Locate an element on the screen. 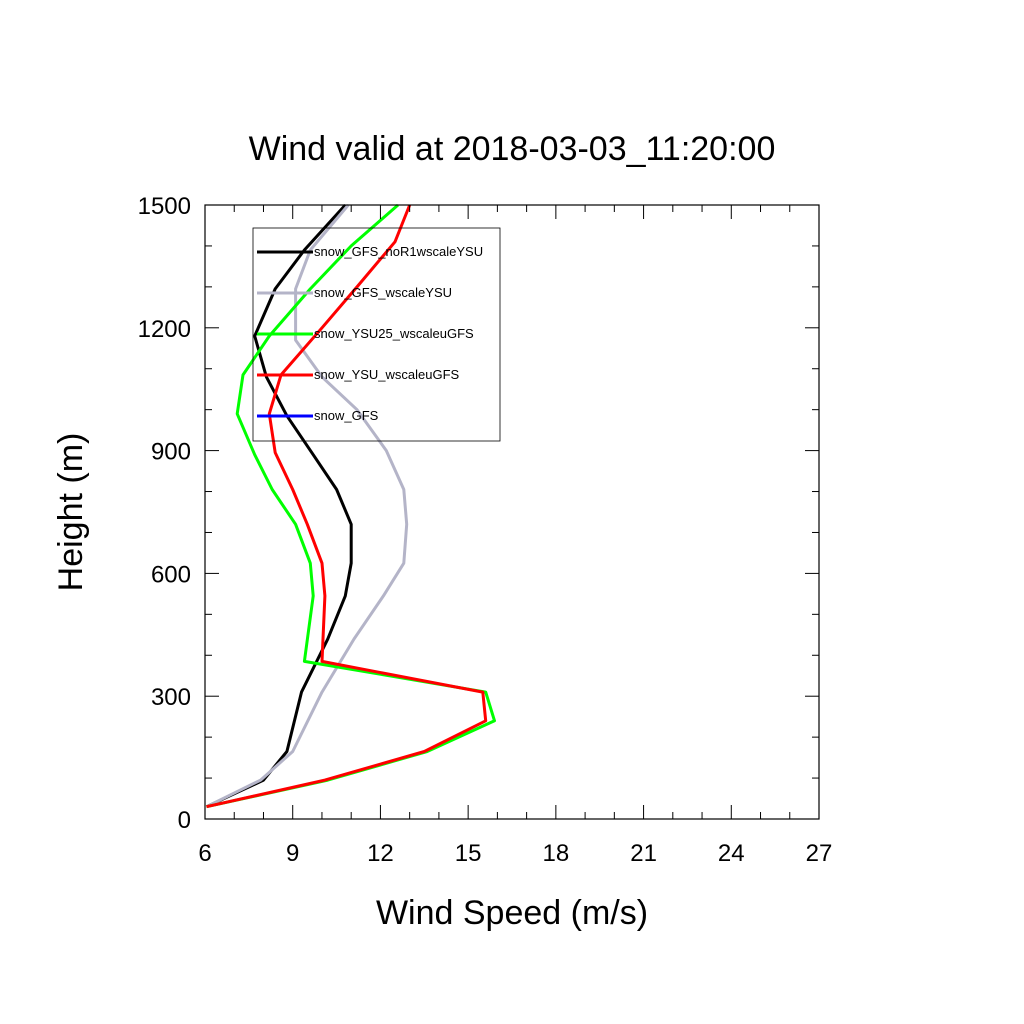 Image resolution: width=1024 pixels, height=1024 pixels. legend-label: snow_GFS is located at coordinates (346, 415).